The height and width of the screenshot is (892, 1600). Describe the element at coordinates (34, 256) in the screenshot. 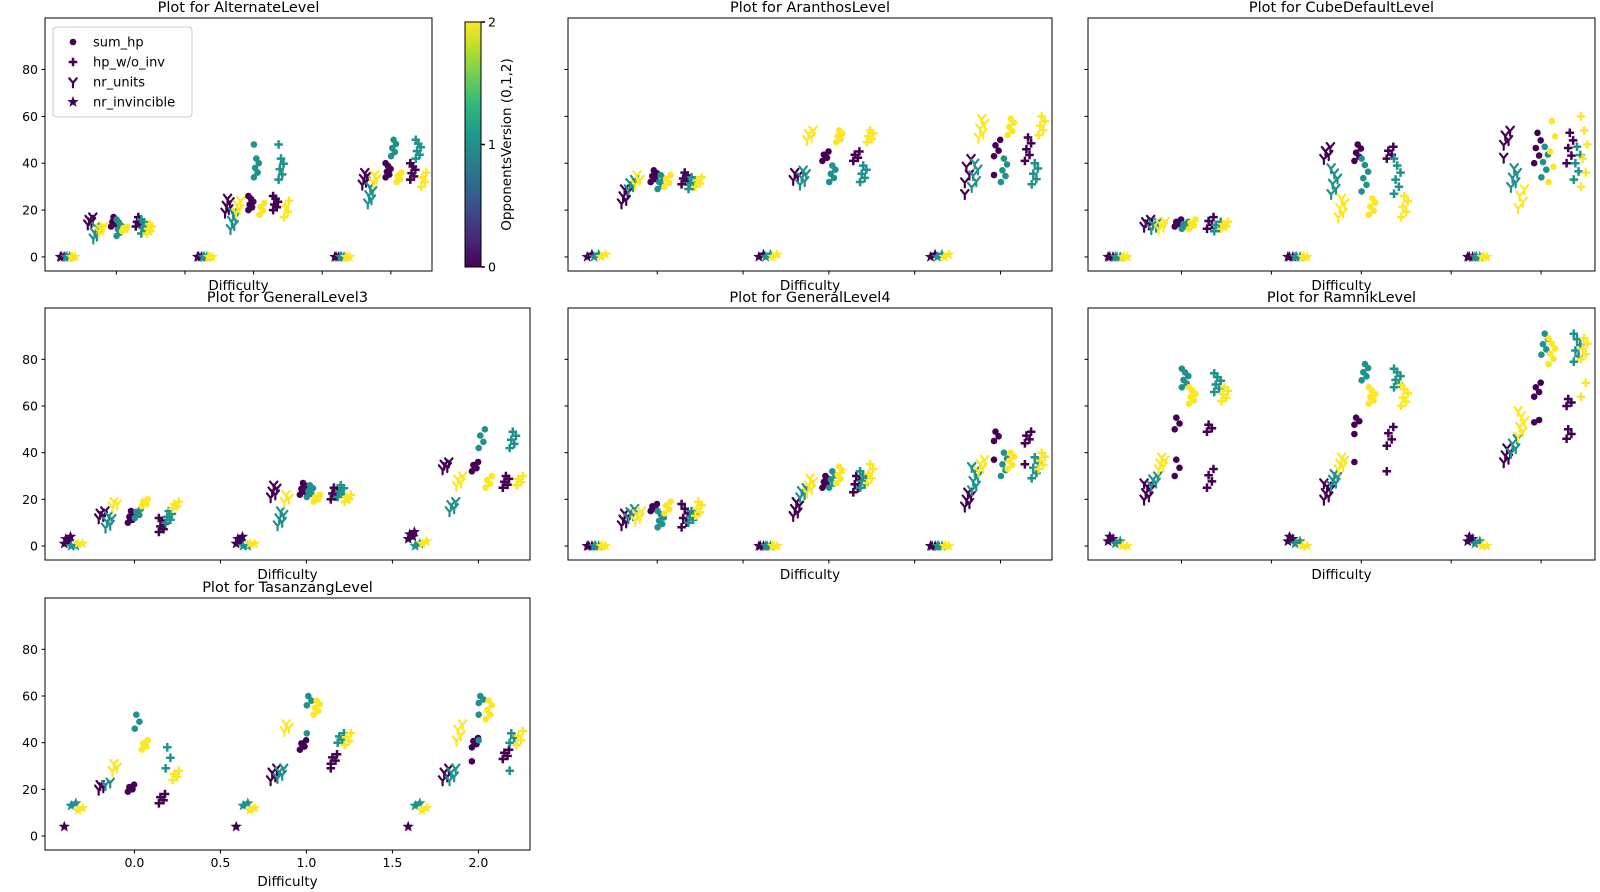

I see `y-tick-label: 0` at that location.